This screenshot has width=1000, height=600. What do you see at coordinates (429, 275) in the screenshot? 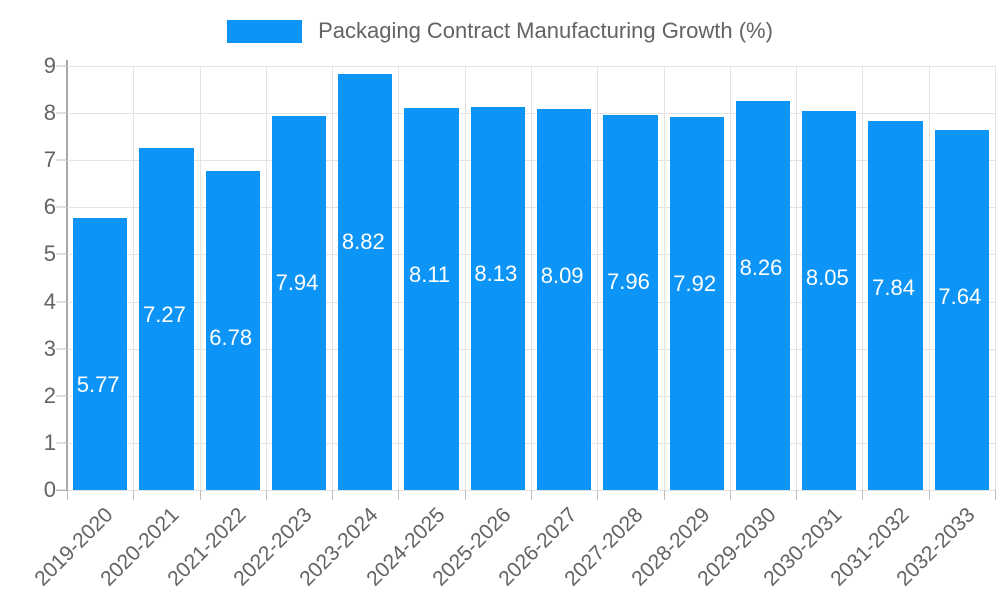
I see `bar-value-label: 8.11` at bounding box center [429, 275].